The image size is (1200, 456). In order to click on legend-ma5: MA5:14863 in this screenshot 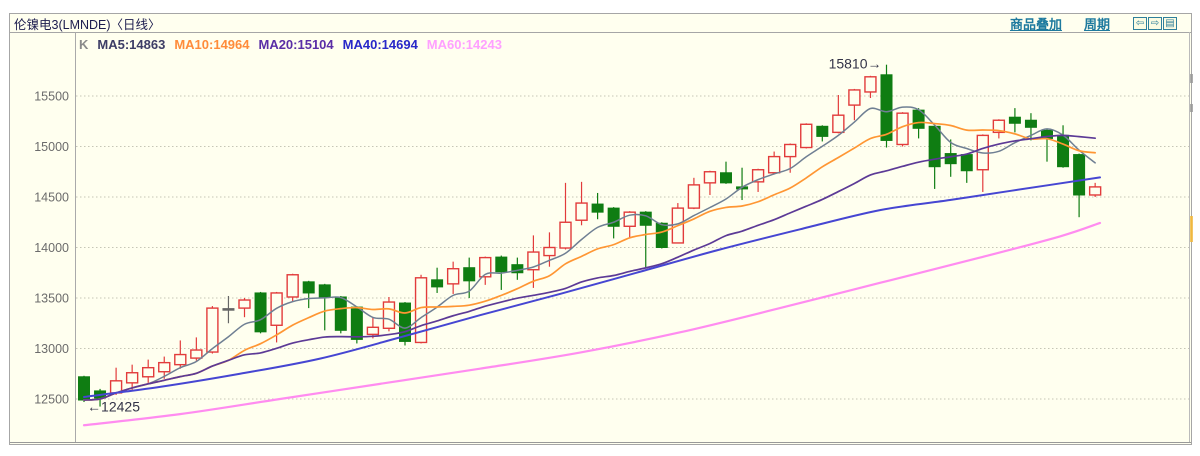, I will do `click(131, 44)`.